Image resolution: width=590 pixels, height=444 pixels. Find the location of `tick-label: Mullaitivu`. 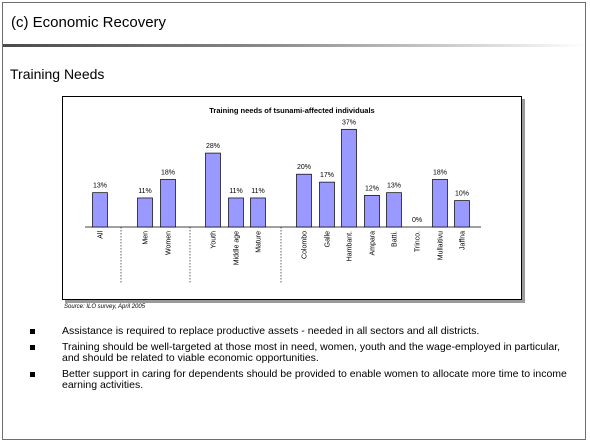

tick-label: Mullaitivu is located at coordinates (441, 245).